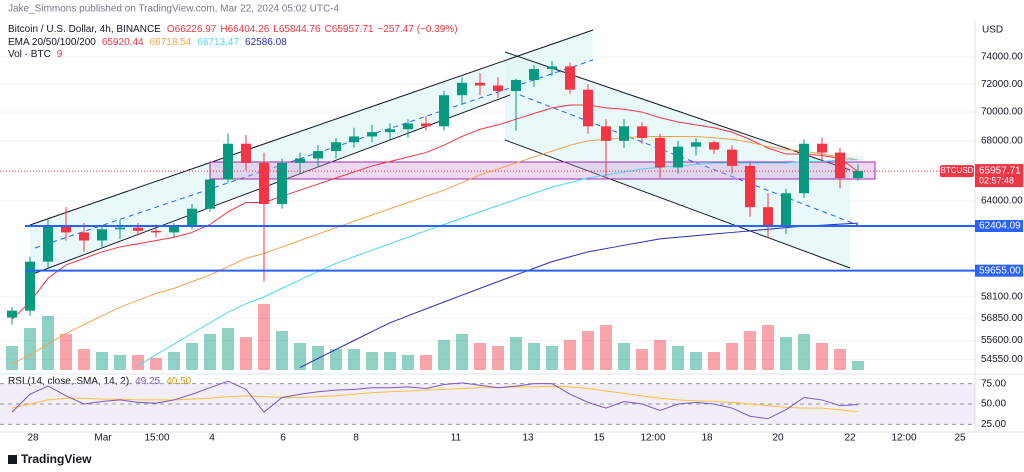  What do you see at coordinates (993, 404) in the screenshot?
I see `rsi-tick-label: 50.00` at bounding box center [993, 404].